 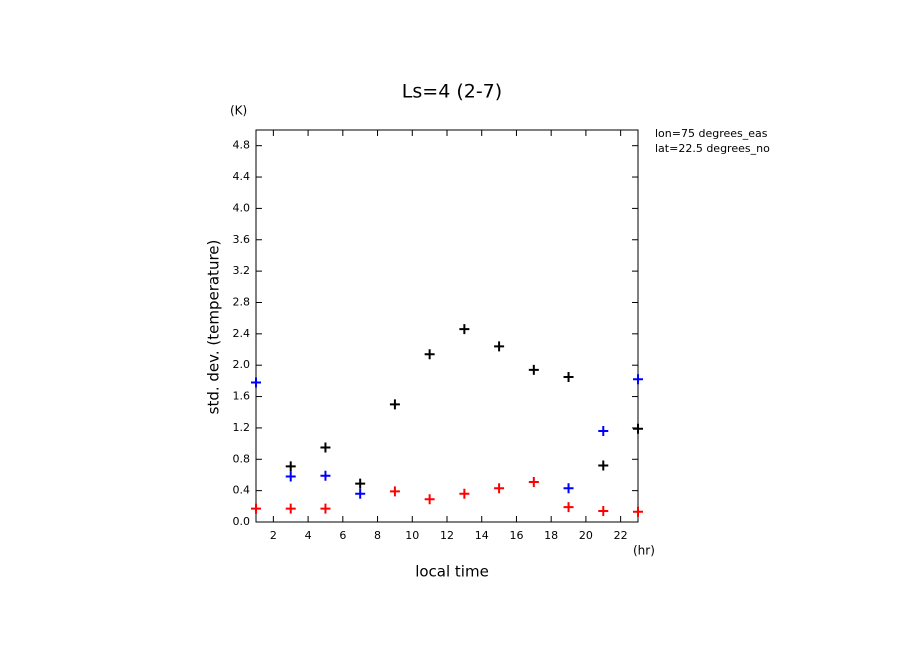 What do you see at coordinates (447, 535) in the screenshot?
I see `x-tick-label: 12` at bounding box center [447, 535].